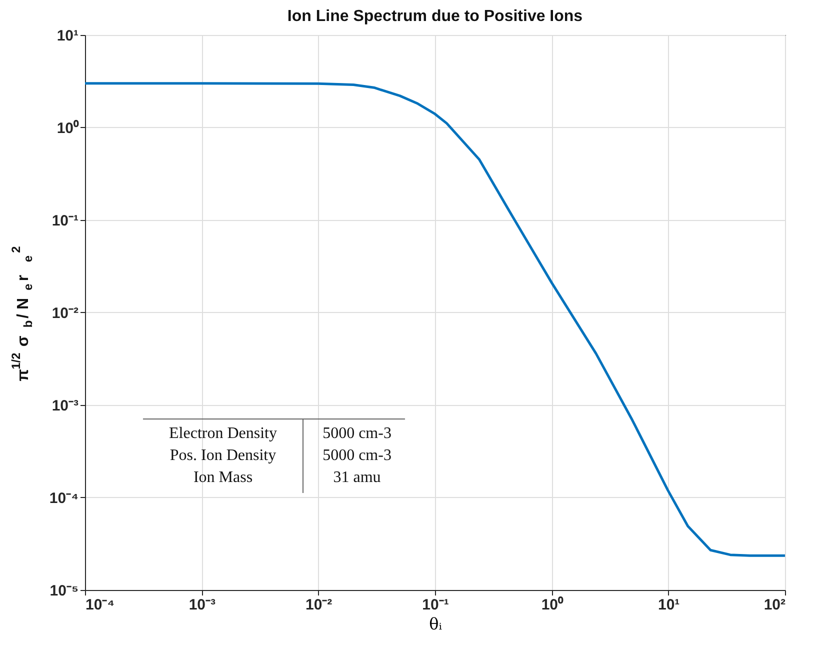 This screenshot has width=825, height=653. Describe the element at coordinates (435, 16) in the screenshot. I see `chart-title: Ion Line Spectrum due to Positive Ions` at that location.